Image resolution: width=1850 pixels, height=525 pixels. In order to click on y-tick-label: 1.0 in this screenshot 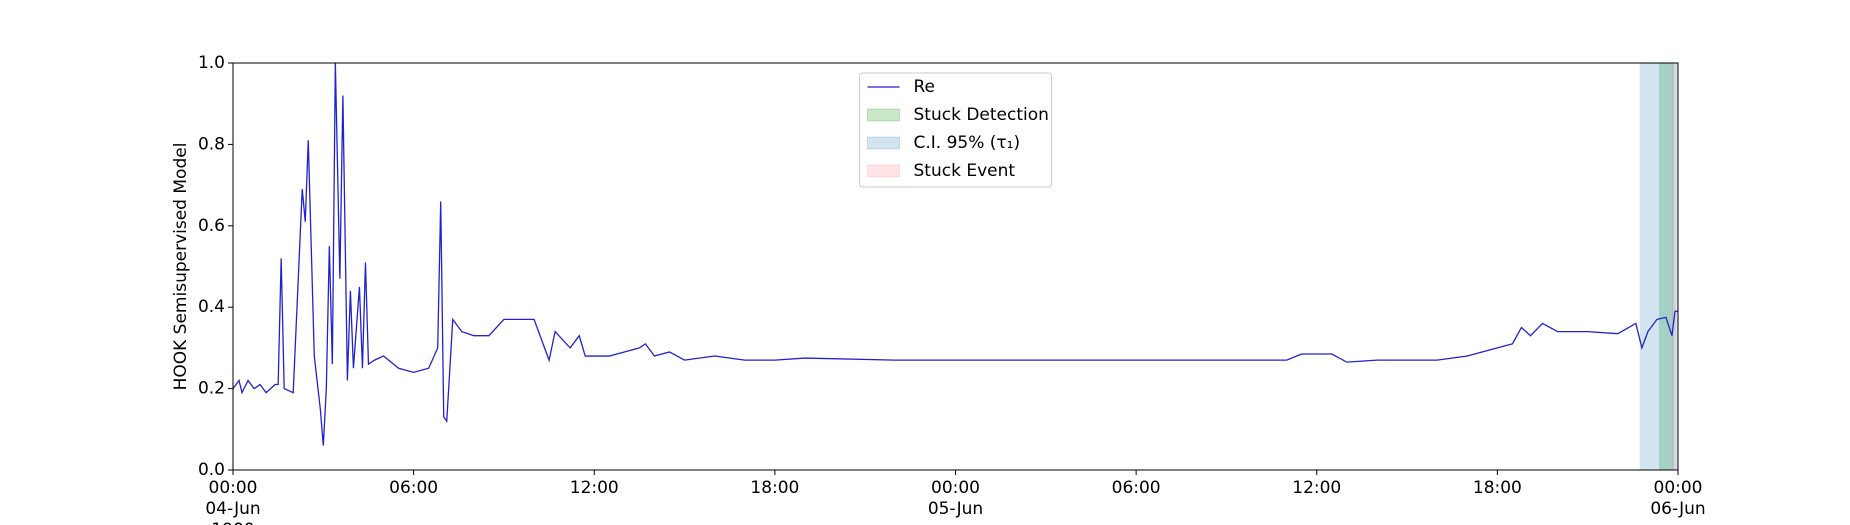, I will do `click(211, 63)`.